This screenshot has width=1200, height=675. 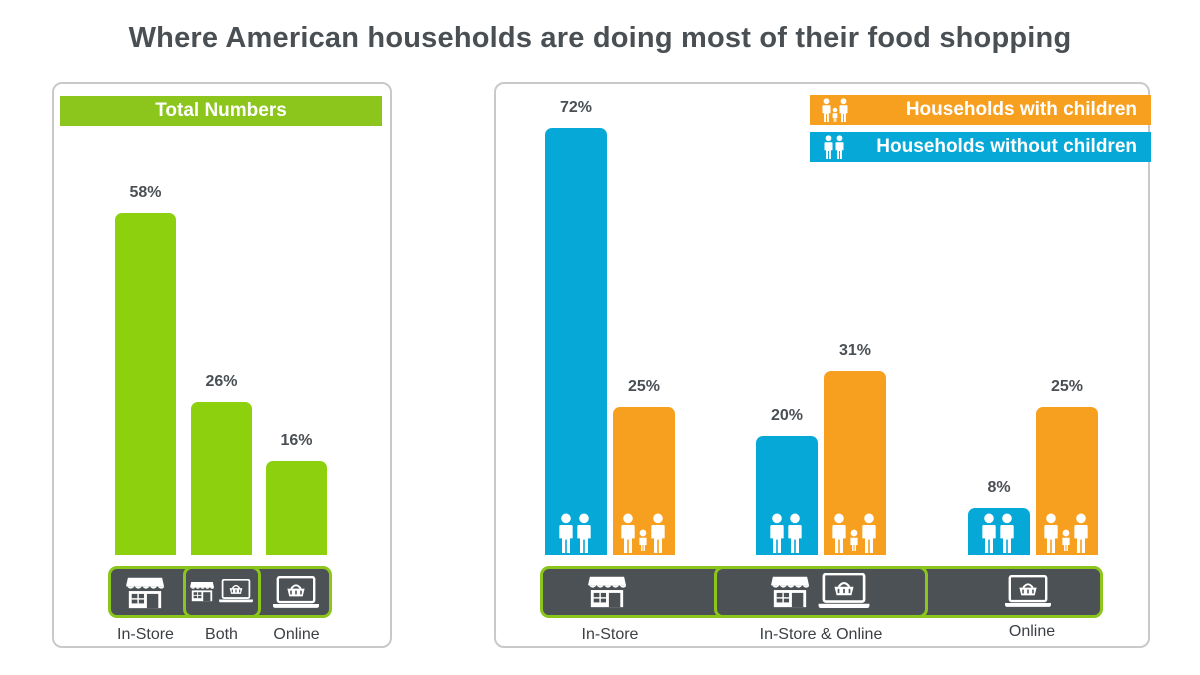 What do you see at coordinates (787, 416) in the screenshot?
I see `value-label: 20%` at bounding box center [787, 416].